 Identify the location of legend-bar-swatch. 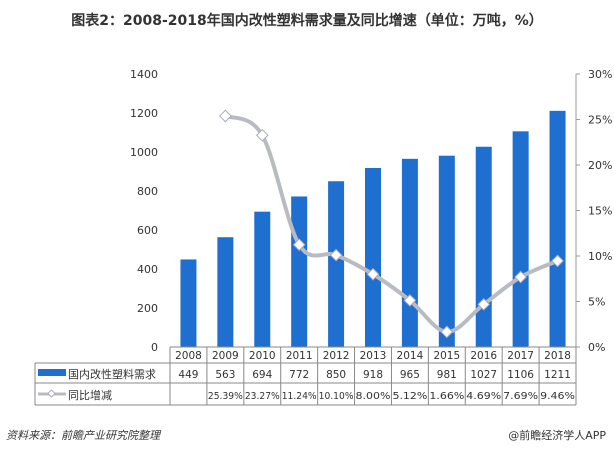
(52, 372).